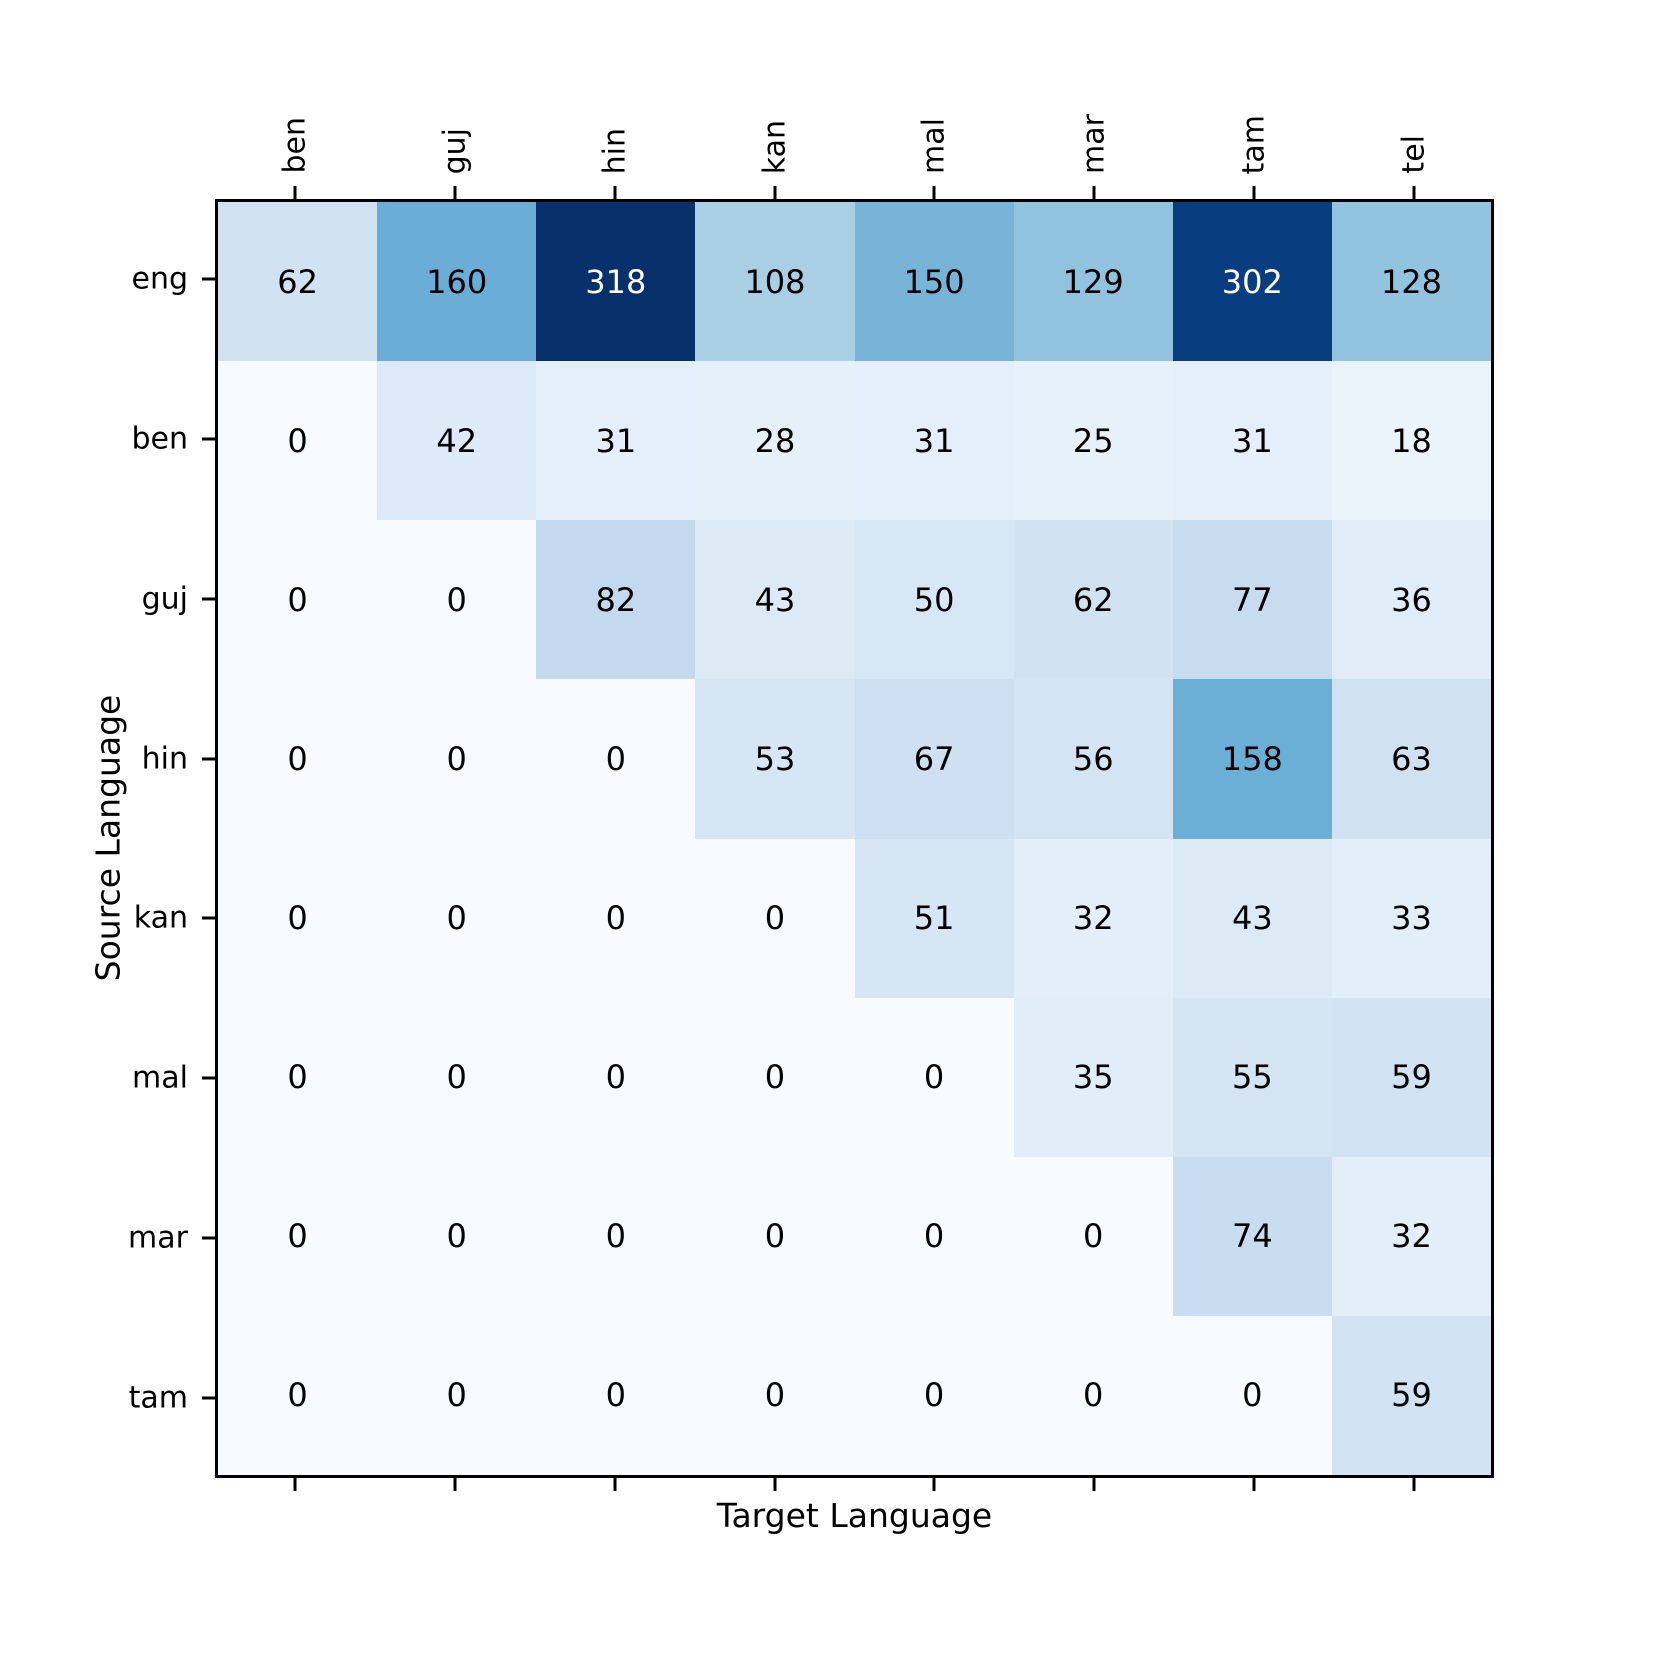  What do you see at coordinates (1252, 918) in the screenshot?
I see `heatmap-cell-kan-tam: 43` at bounding box center [1252, 918].